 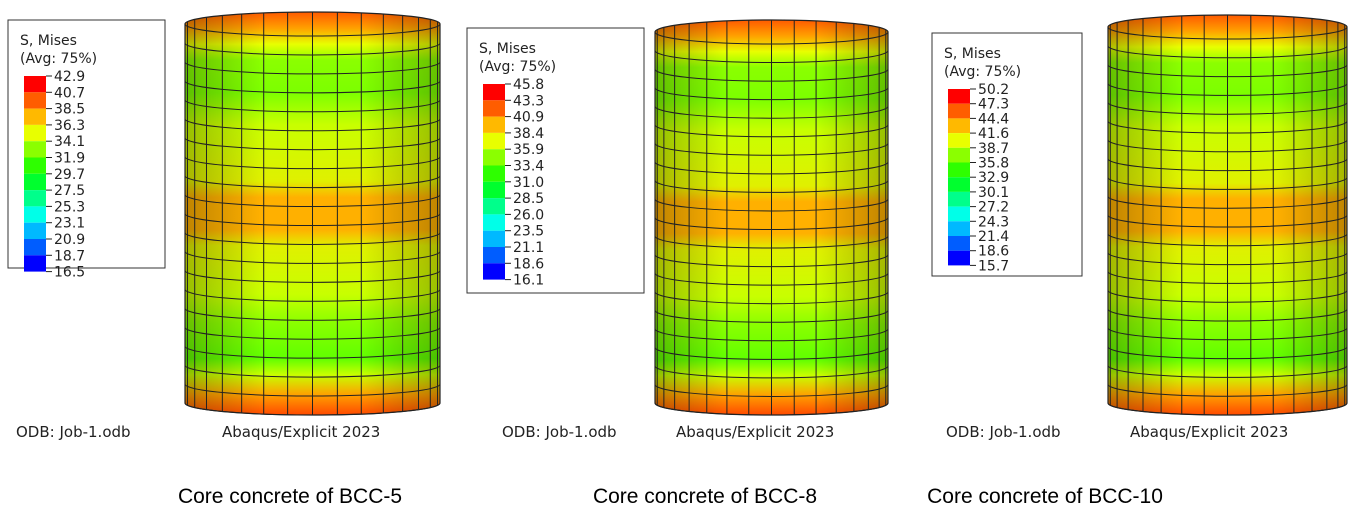 What do you see at coordinates (69, 240) in the screenshot?
I see `legend-value: 20.9` at bounding box center [69, 240].